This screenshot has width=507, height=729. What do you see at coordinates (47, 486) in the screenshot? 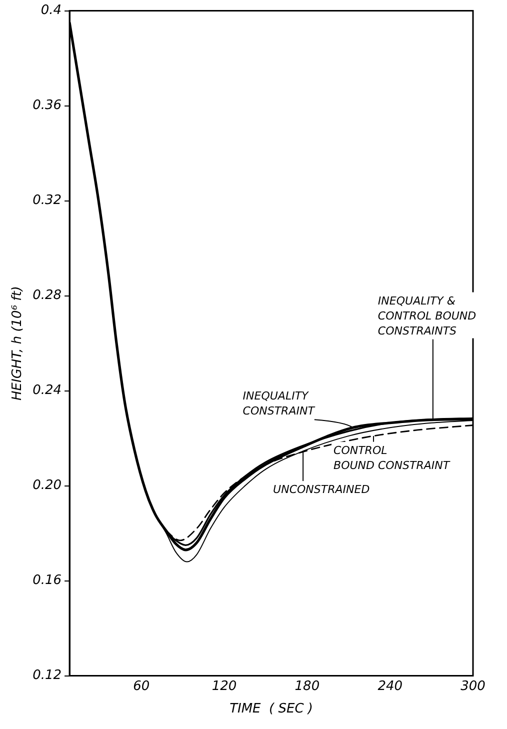
I see `y-tick-label: 0.20` at bounding box center [47, 486].